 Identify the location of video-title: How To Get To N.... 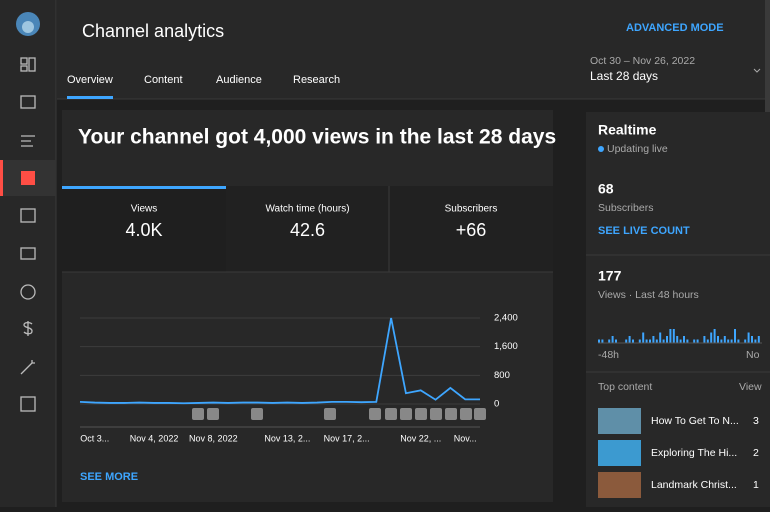
(695, 421).